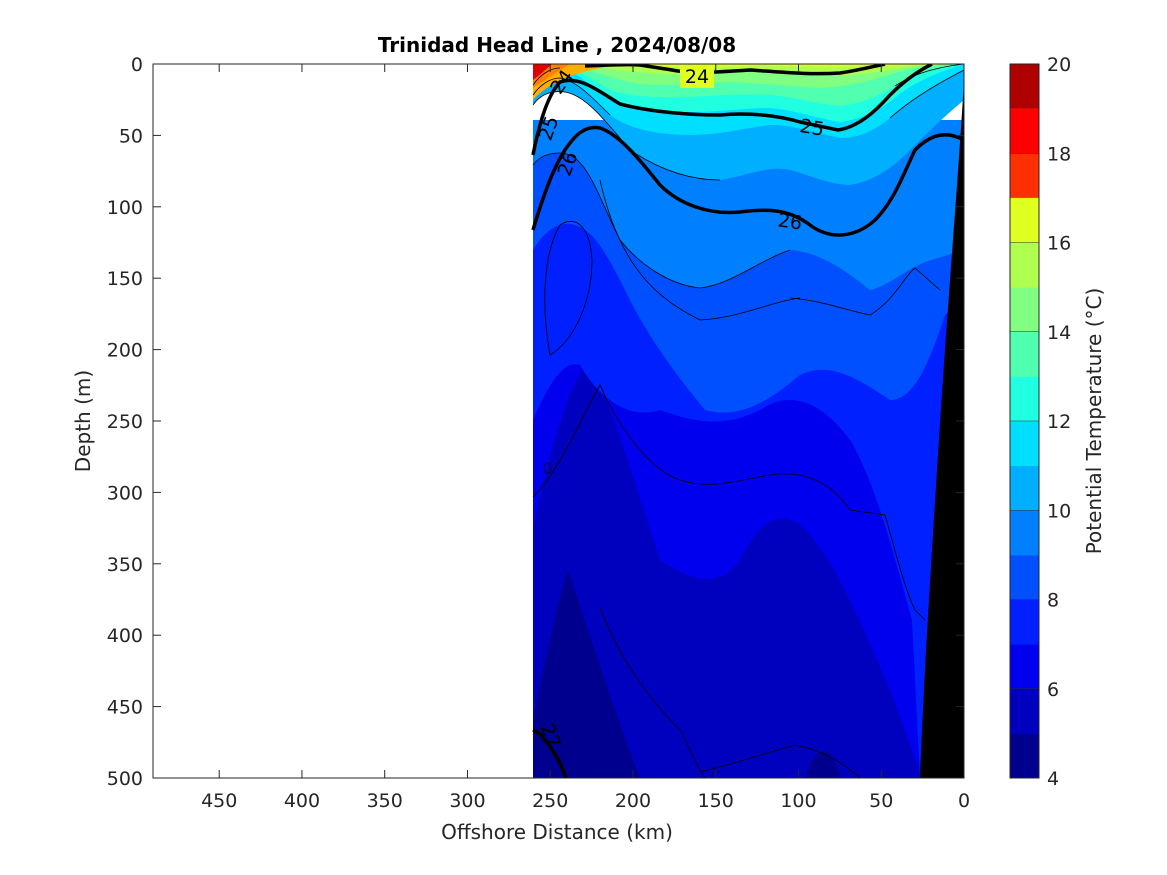  What do you see at coordinates (942, 429) in the screenshot?
I see `bathymetry-shelf` at bounding box center [942, 429].